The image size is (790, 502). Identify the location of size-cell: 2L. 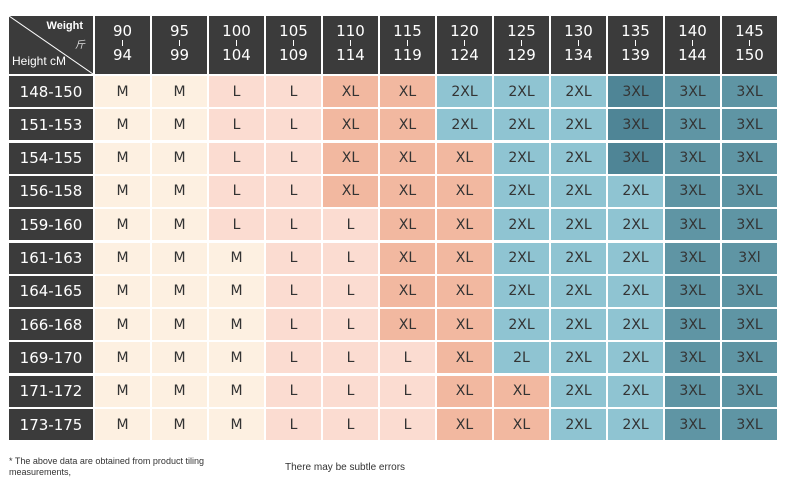
(521, 358).